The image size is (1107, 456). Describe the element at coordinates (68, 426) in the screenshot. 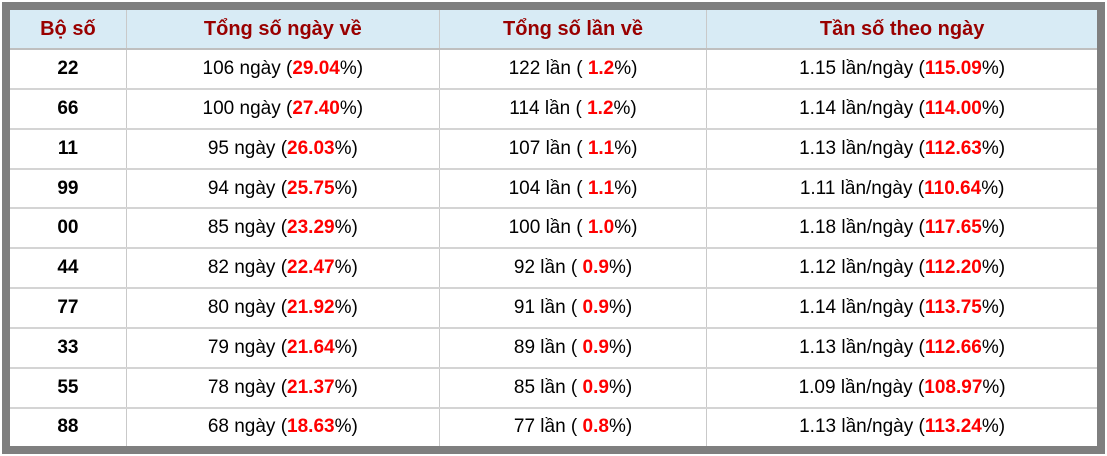

I see `pair-number-cell: 88` at that location.